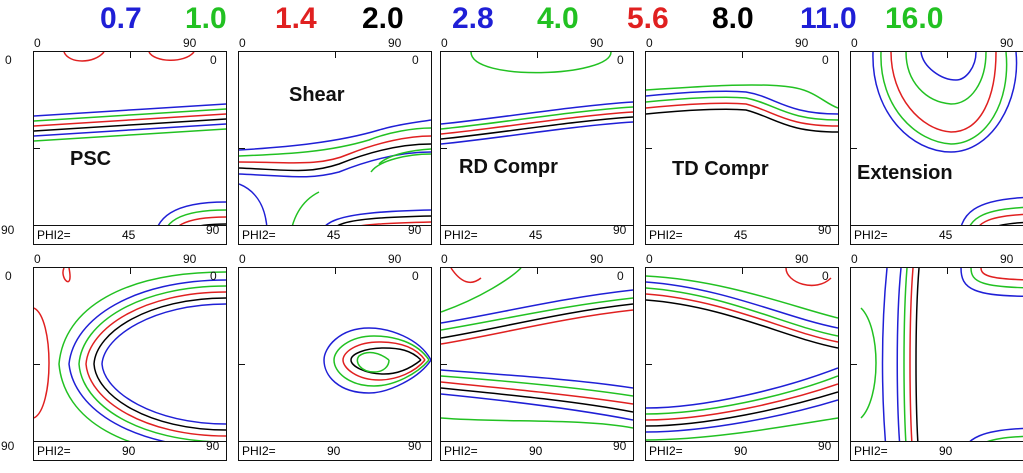 The image size is (1023, 473). What do you see at coordinates (558, 18) in the screenshot?
I see `legend-level-5: 4.0` at bounding box center [558, 18].